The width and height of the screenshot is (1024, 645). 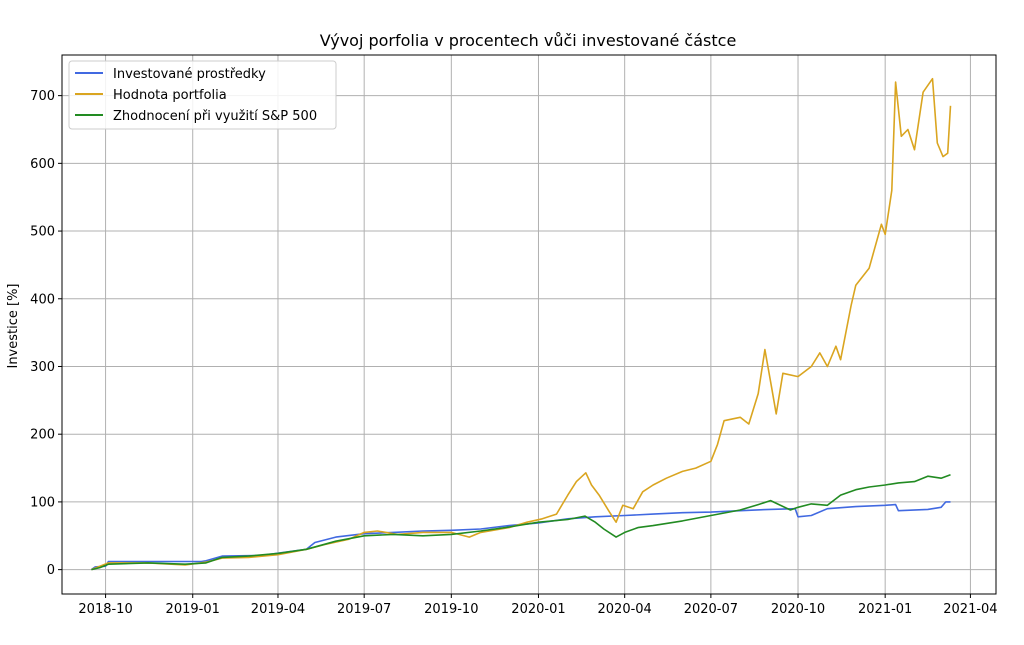 I want to click on x-tick-label: 2020-10, so click(x=798, y=609).